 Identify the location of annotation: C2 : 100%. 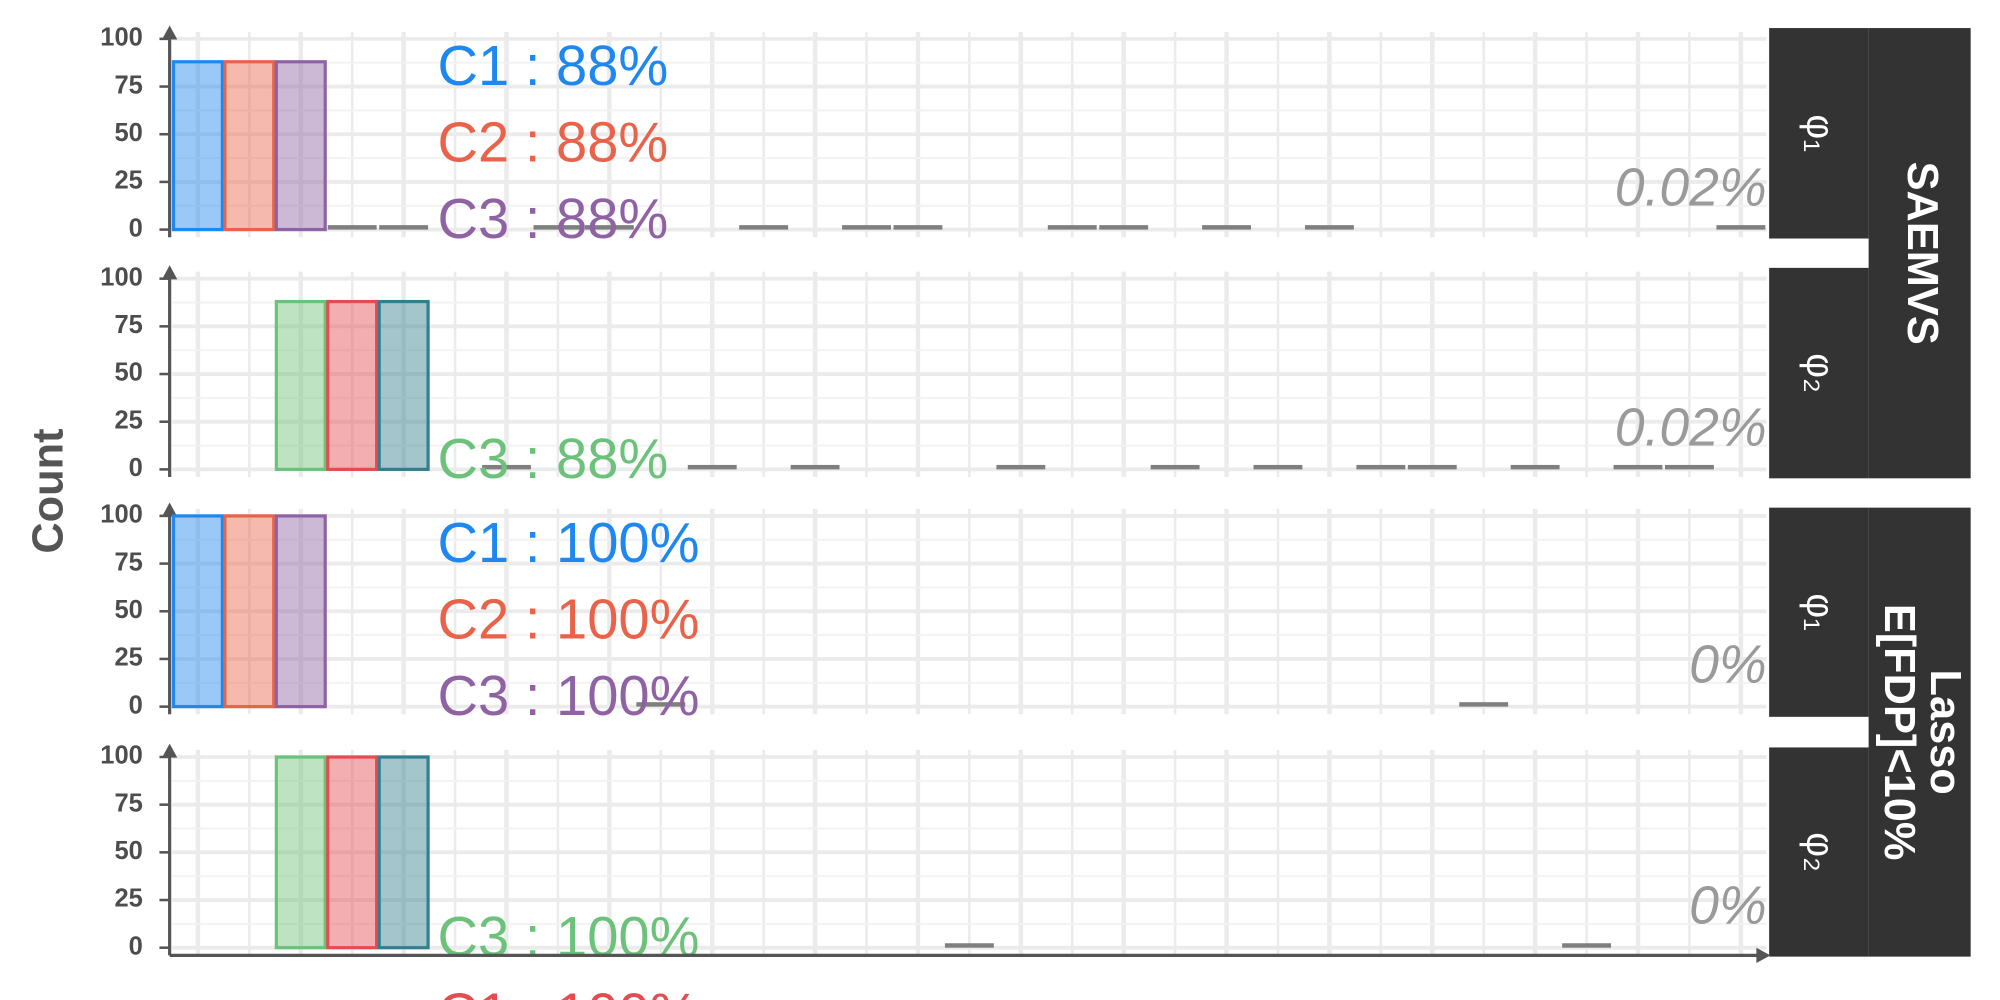
(569, 619).